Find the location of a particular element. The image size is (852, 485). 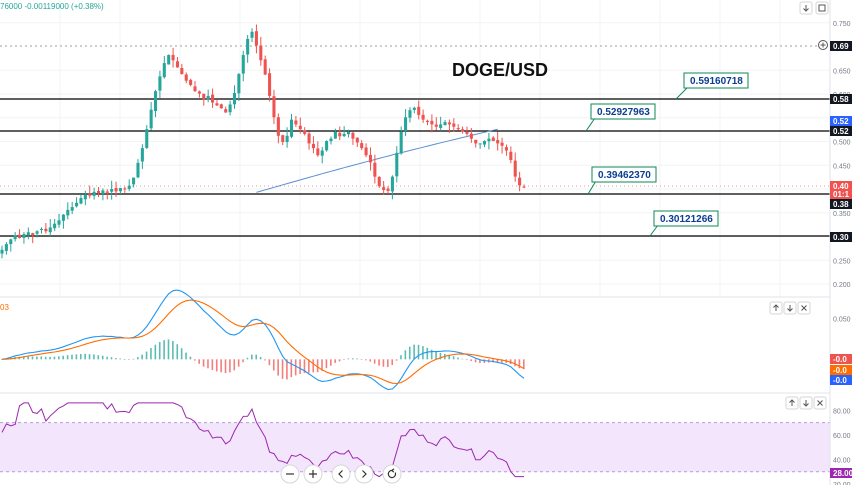

y-tick-label: 0.750 is located at coordinates (842, 24).